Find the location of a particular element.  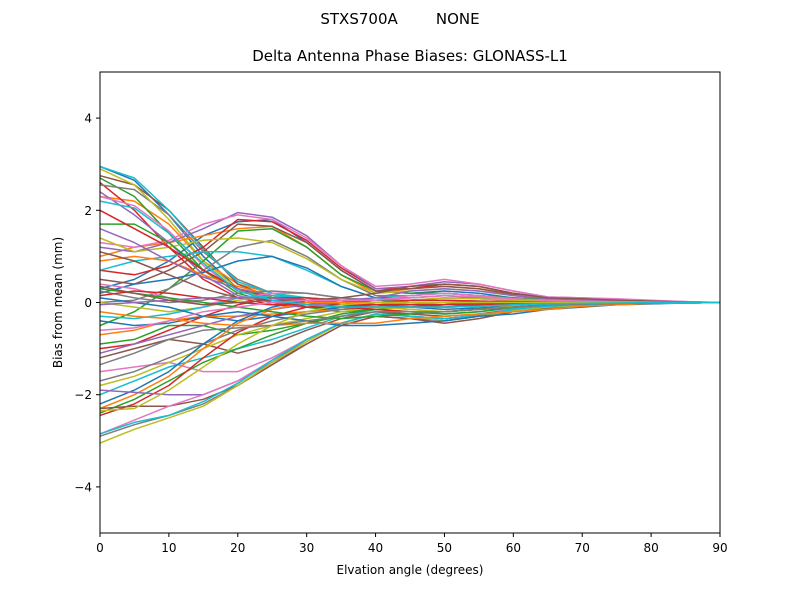

x-tick-label: 60 is located at coordinates (513, 548).